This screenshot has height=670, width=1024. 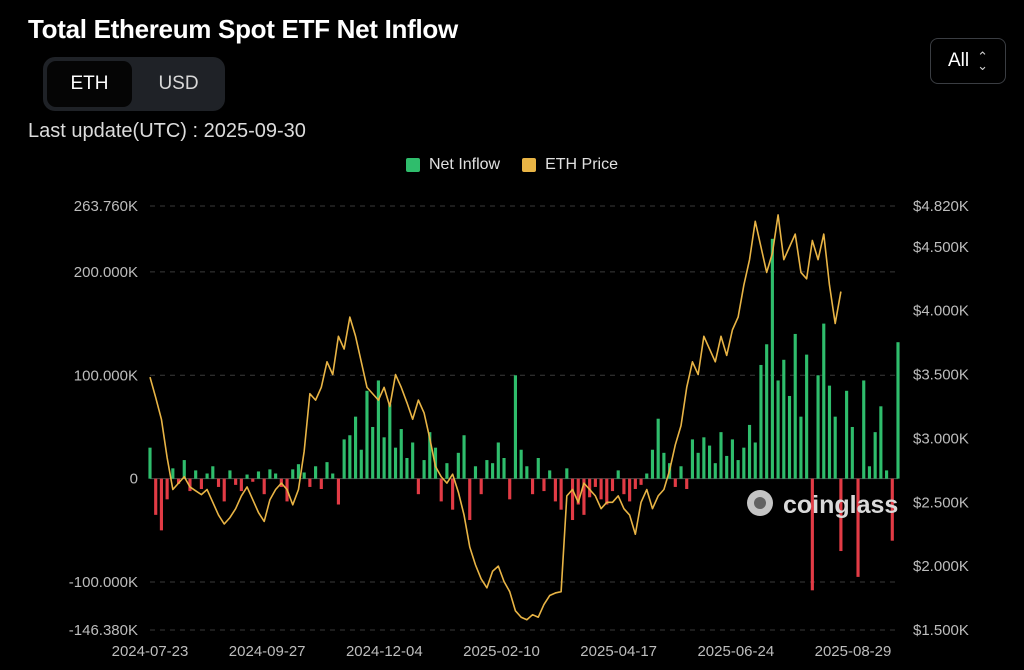 What do you see at coordinates (178, 83) in the screenshot?
I see `toggle-usd-button: USD` at bounding box center [178, 83].